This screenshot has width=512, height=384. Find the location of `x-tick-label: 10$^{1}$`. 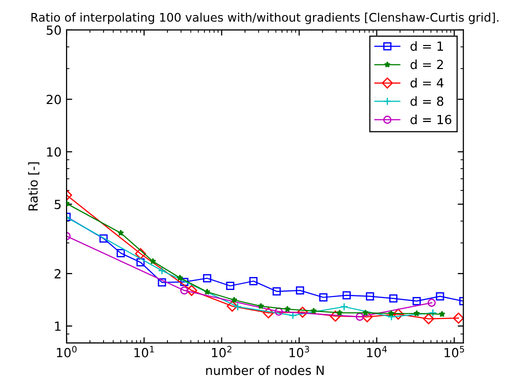

x-tick-label: 10$^{1}$ is located at coordinates (144, 352).